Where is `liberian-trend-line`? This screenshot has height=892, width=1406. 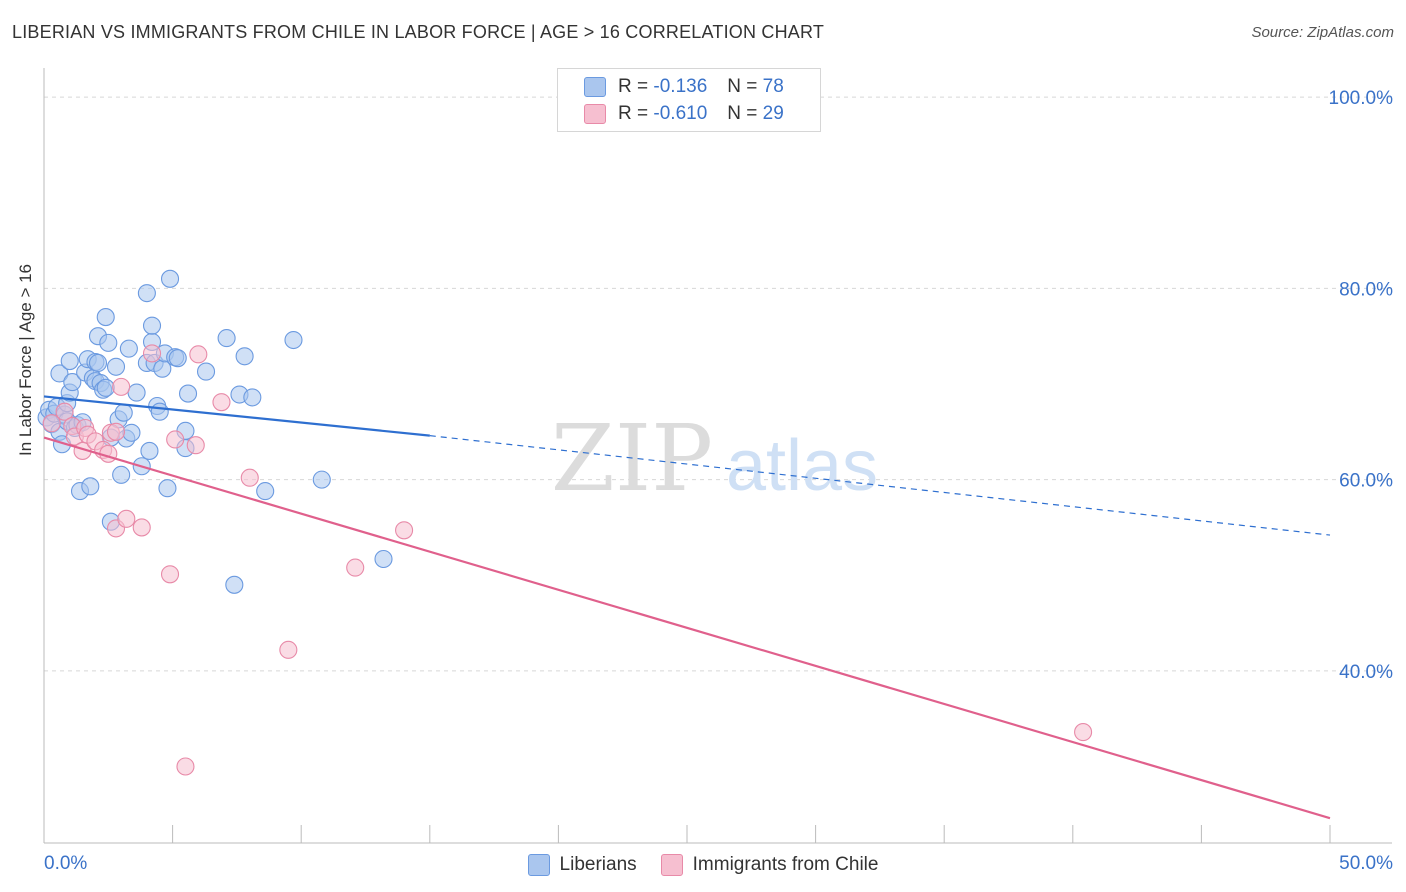 liberian-trend-line is located at coordinates (236, 416).